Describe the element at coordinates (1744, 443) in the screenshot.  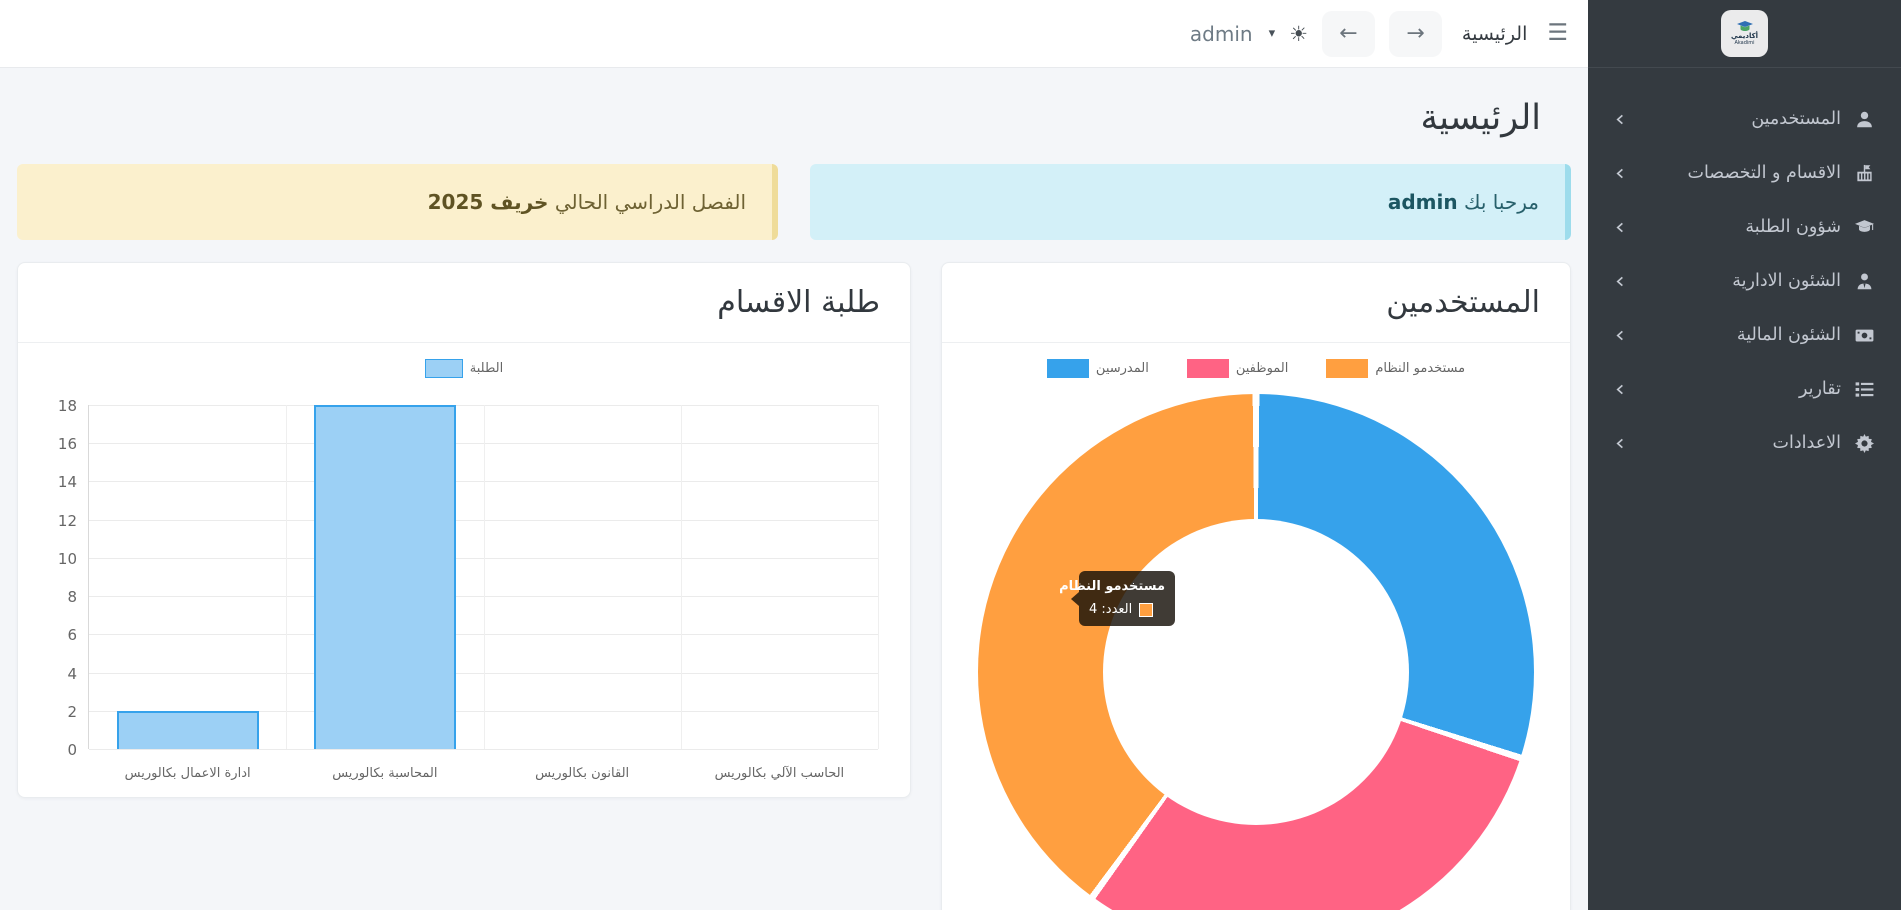
I see `sidebar-item-6: الاعدادات` at that location.